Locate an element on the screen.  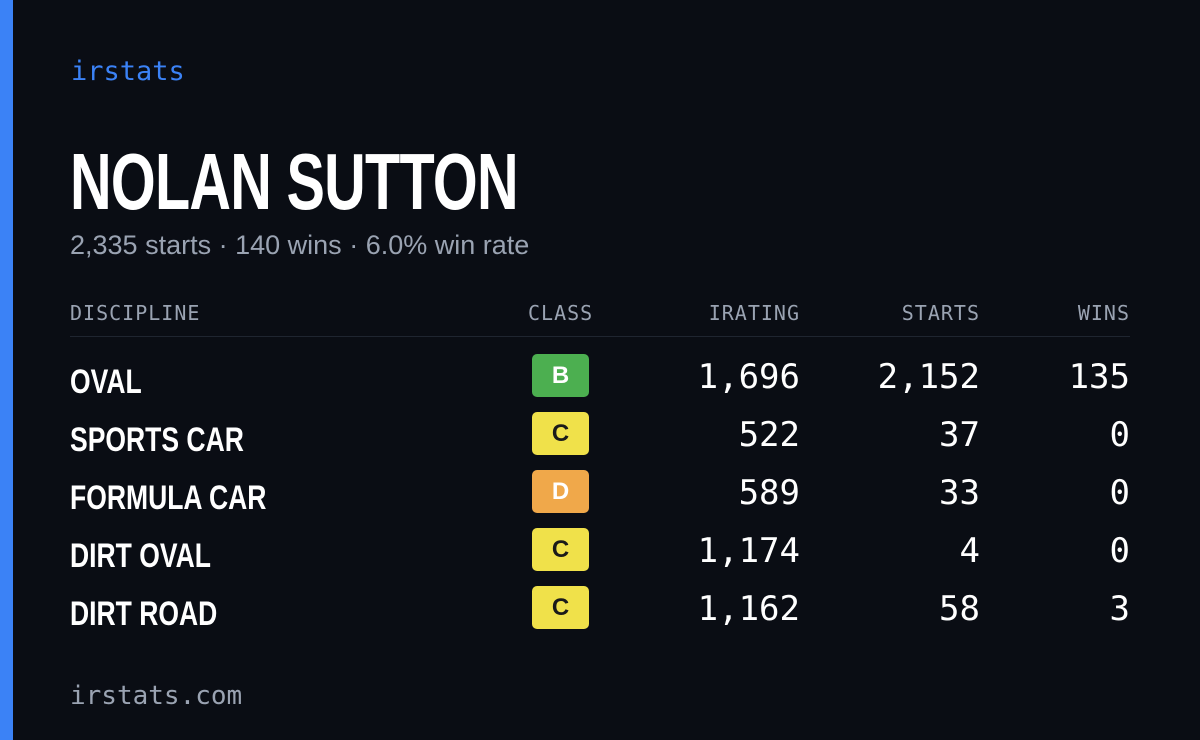
starts-value: 2,152 is located at coordinates (928, 377).